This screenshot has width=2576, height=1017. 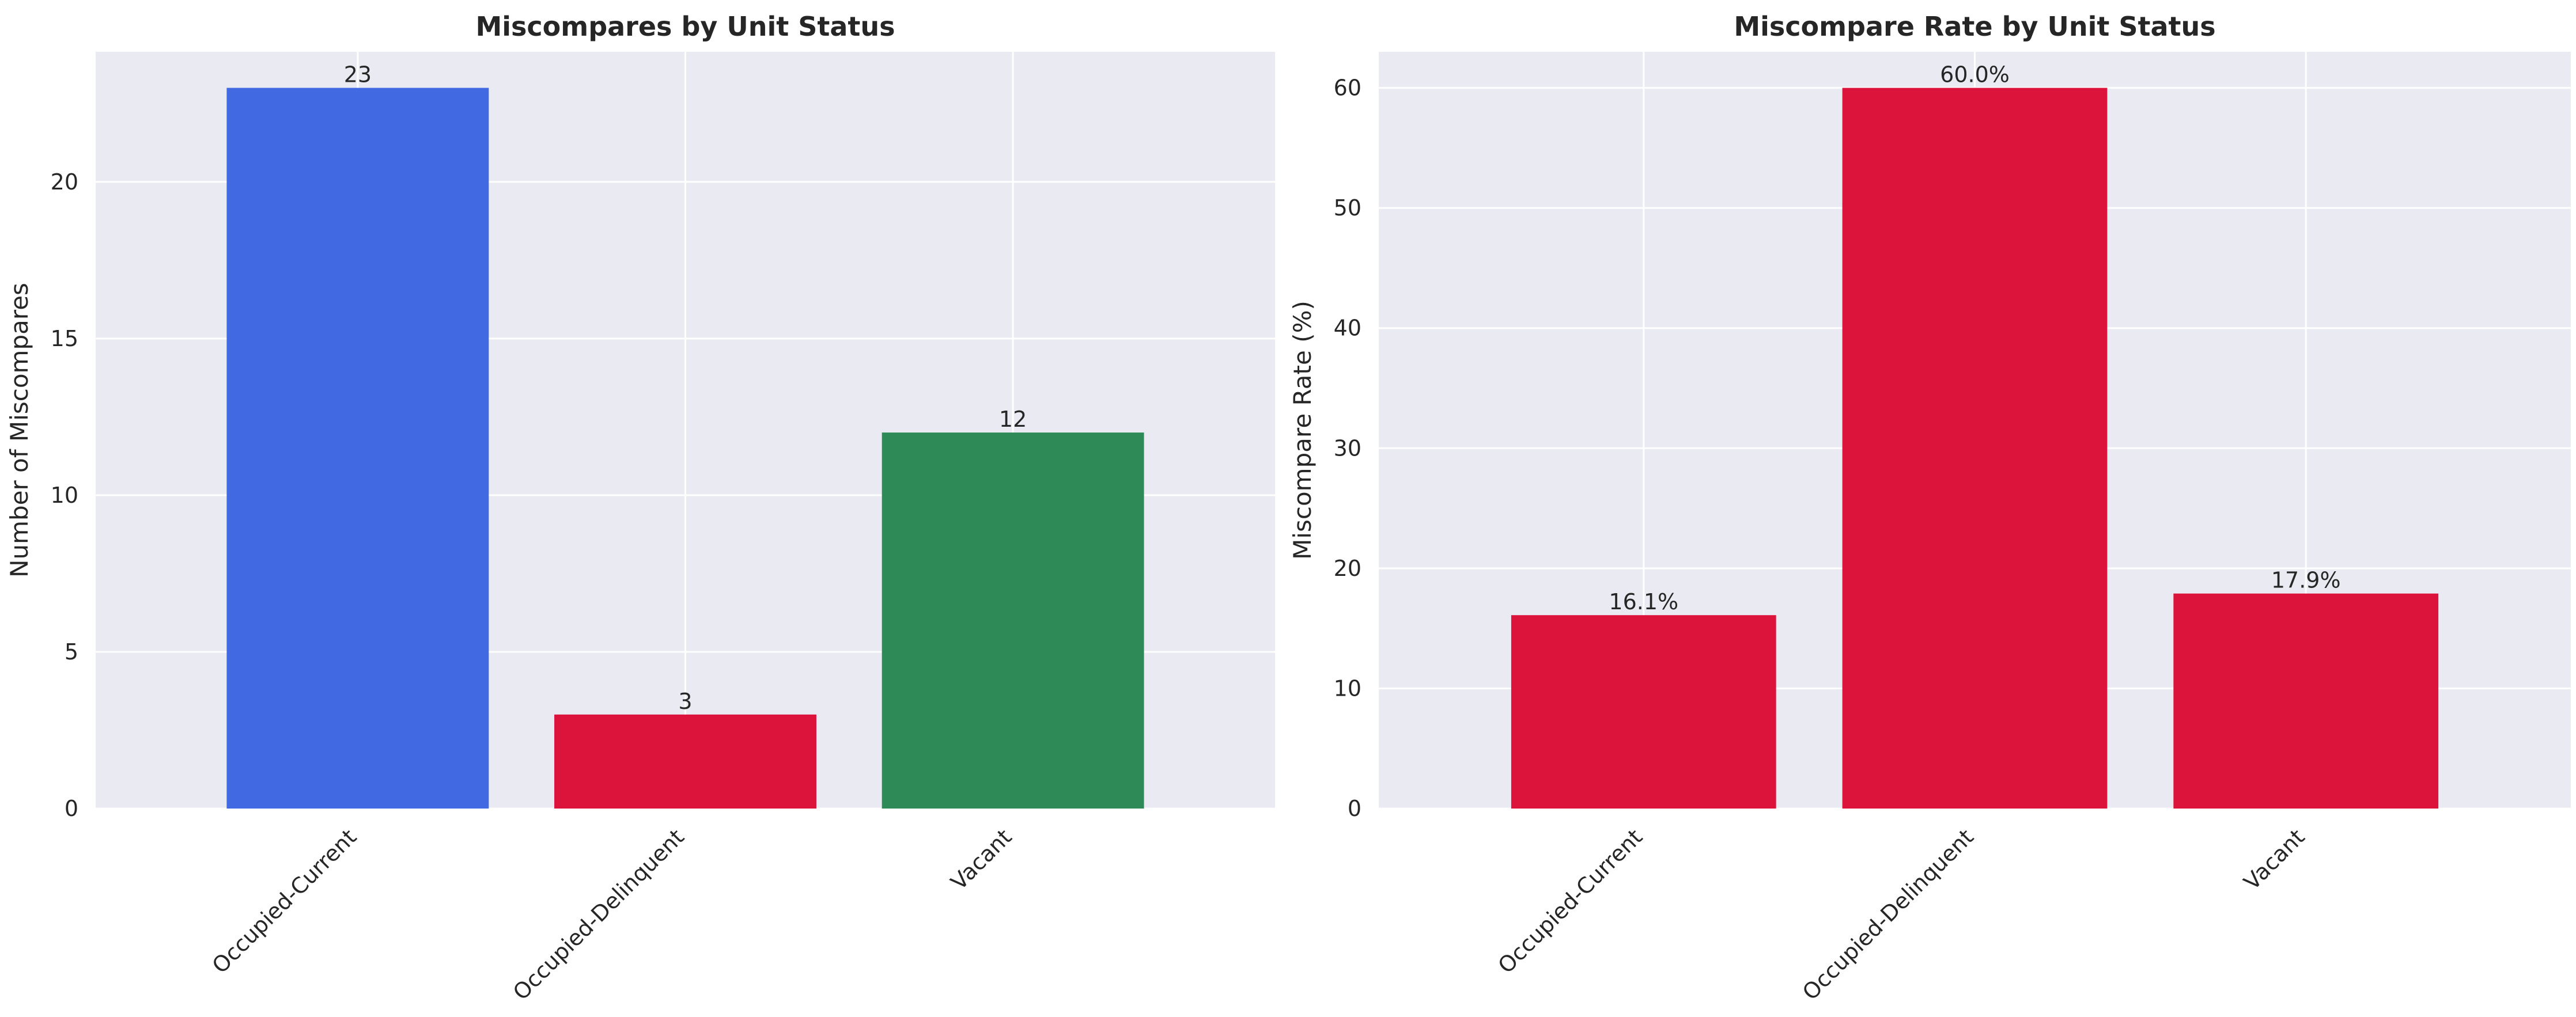 I want to click on bar-value-label: 16.1%, so click(x=1643, y=601).